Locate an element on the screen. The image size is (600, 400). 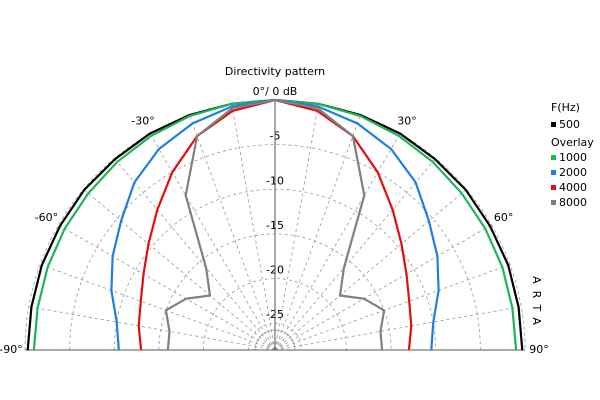
legend-label: 4000 is located at coordinates (573, 187).